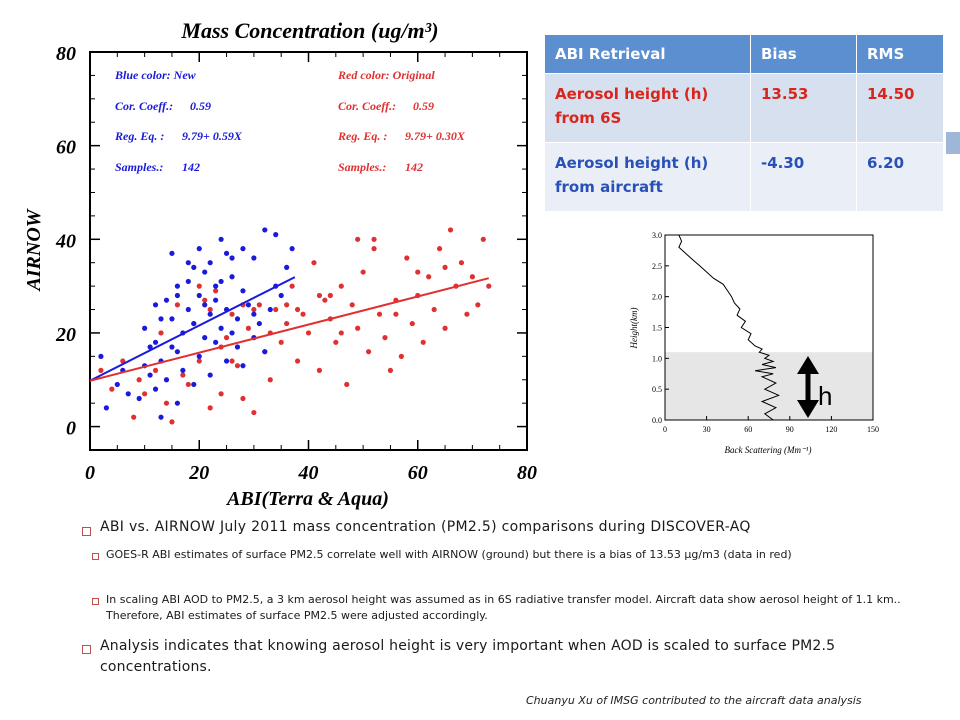 The height and width of the screenshot is (720, 960). Describe the element at coordinates (900, 177) in the screenshot. I see `row-rms: 6.20` at that location.